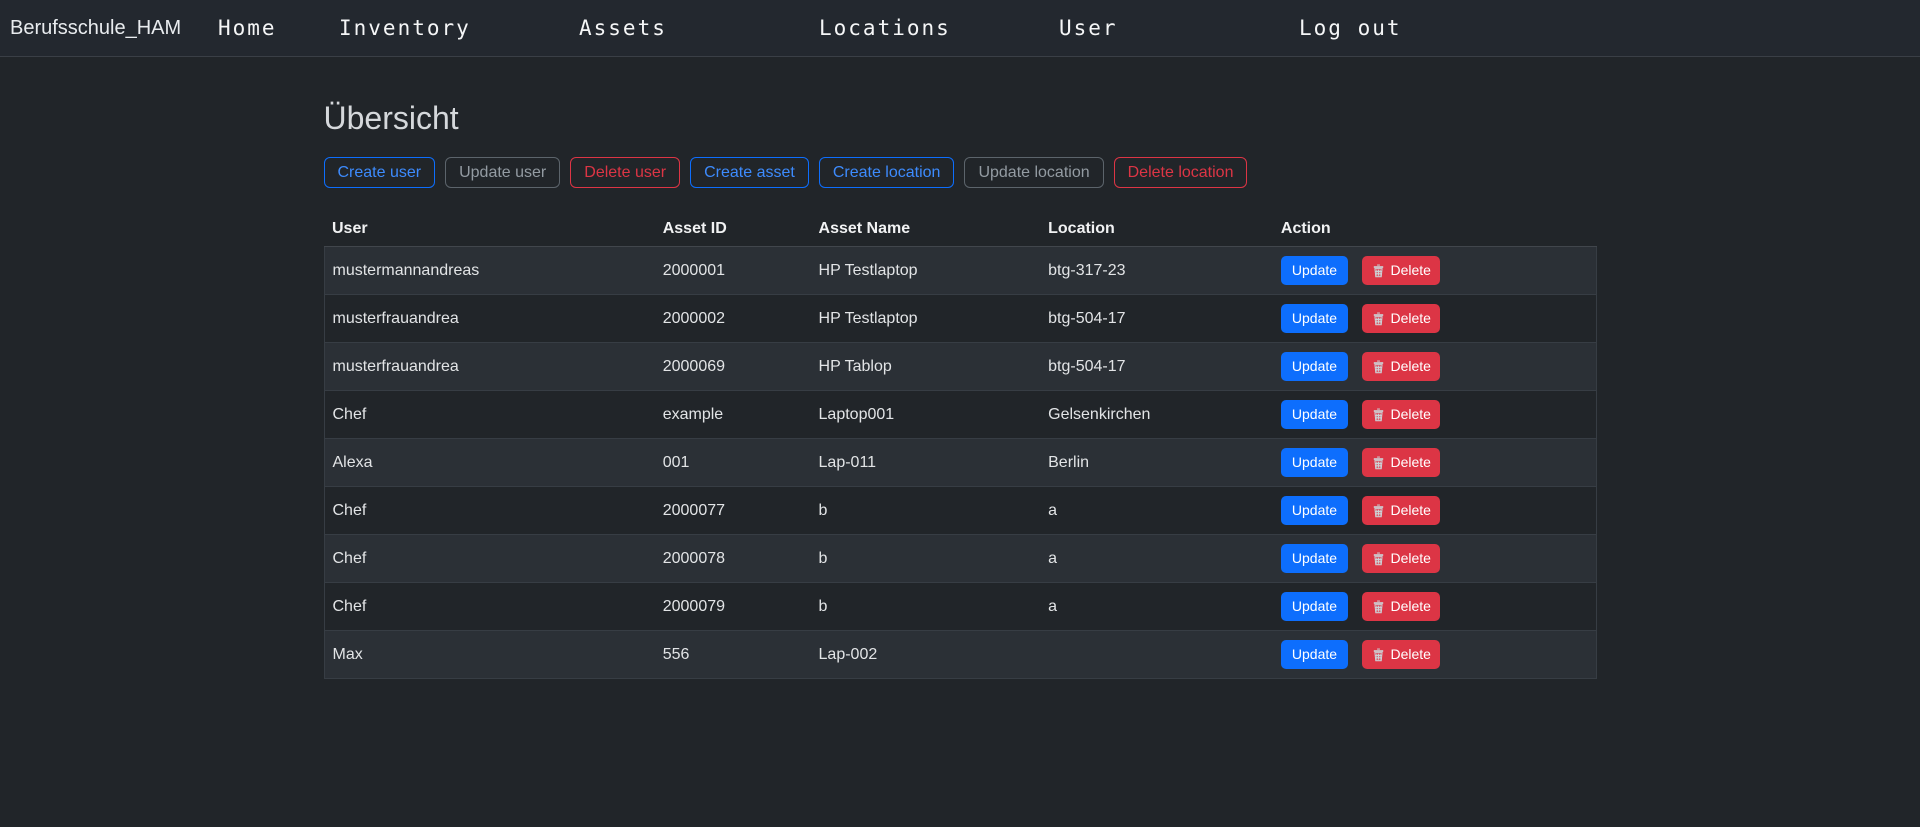 This screenshot has width=1920, height=827. What do you see at coordinates (960, 558) in the screenshot?
I see `table-row: Chef 2000078 b a Update Delete` at bounding box center [960, 558].